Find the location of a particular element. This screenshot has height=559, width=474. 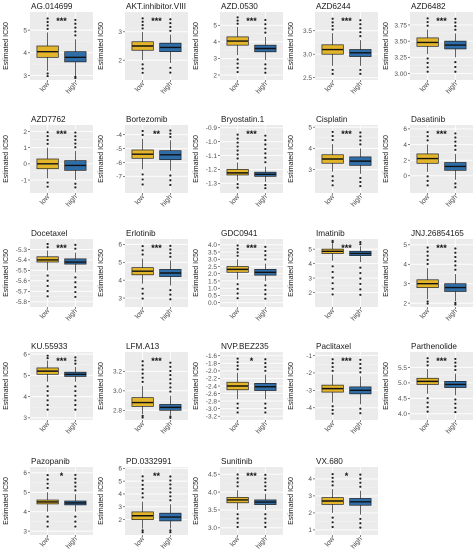

y-tick-label: 1.0 is located at coordinates (212, 288).